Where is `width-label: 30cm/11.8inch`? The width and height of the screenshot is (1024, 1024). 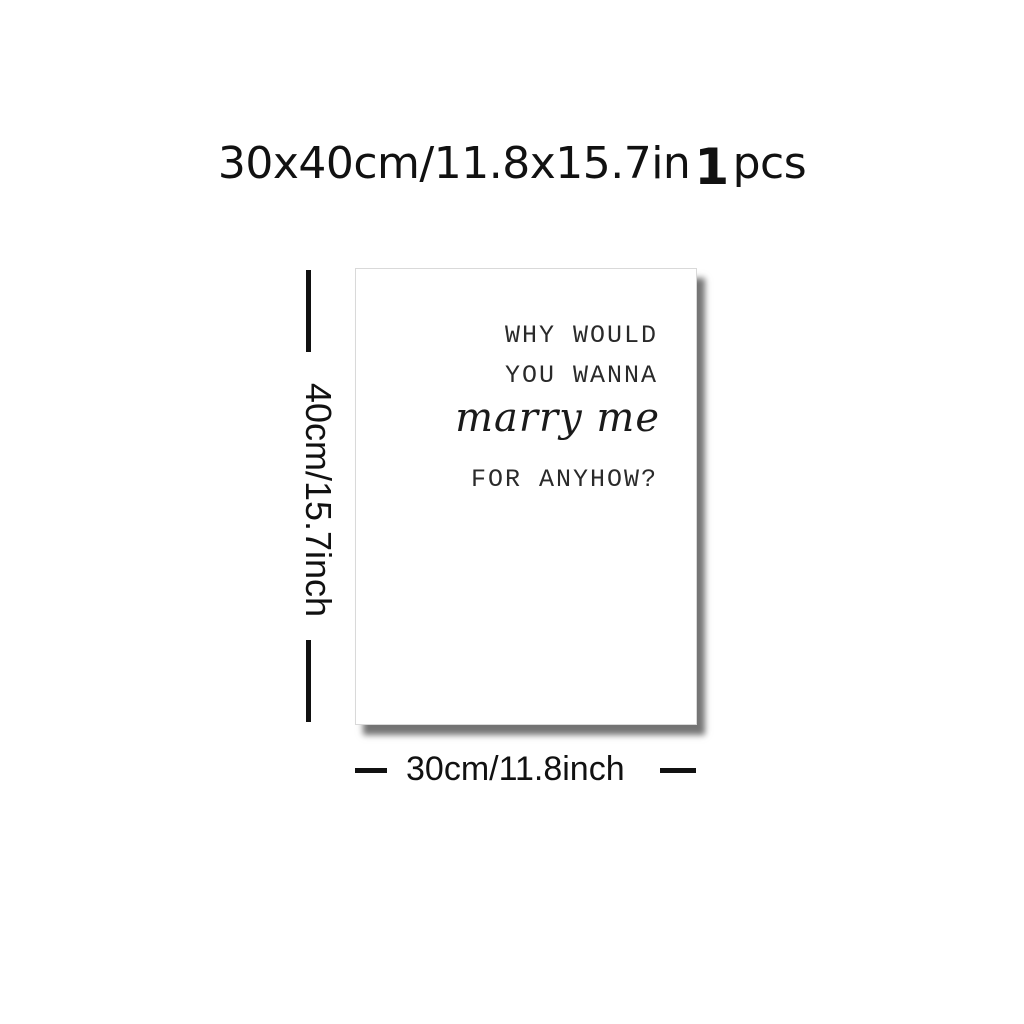 width-label: 30cm/11.8inch is located at coordinates (515, 769).